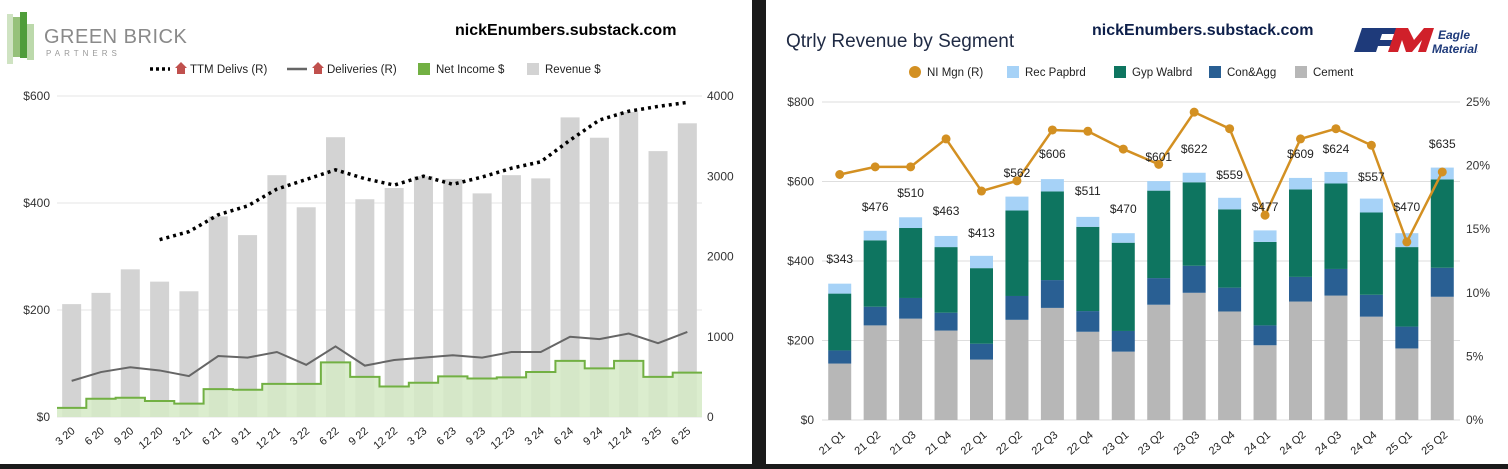 Image resolution: width=1508 pixels, height=469 pixels. What do you see at coordinates (318, 68) in the screenshot?
I see `house-icon` at bounding box center [318, 68].